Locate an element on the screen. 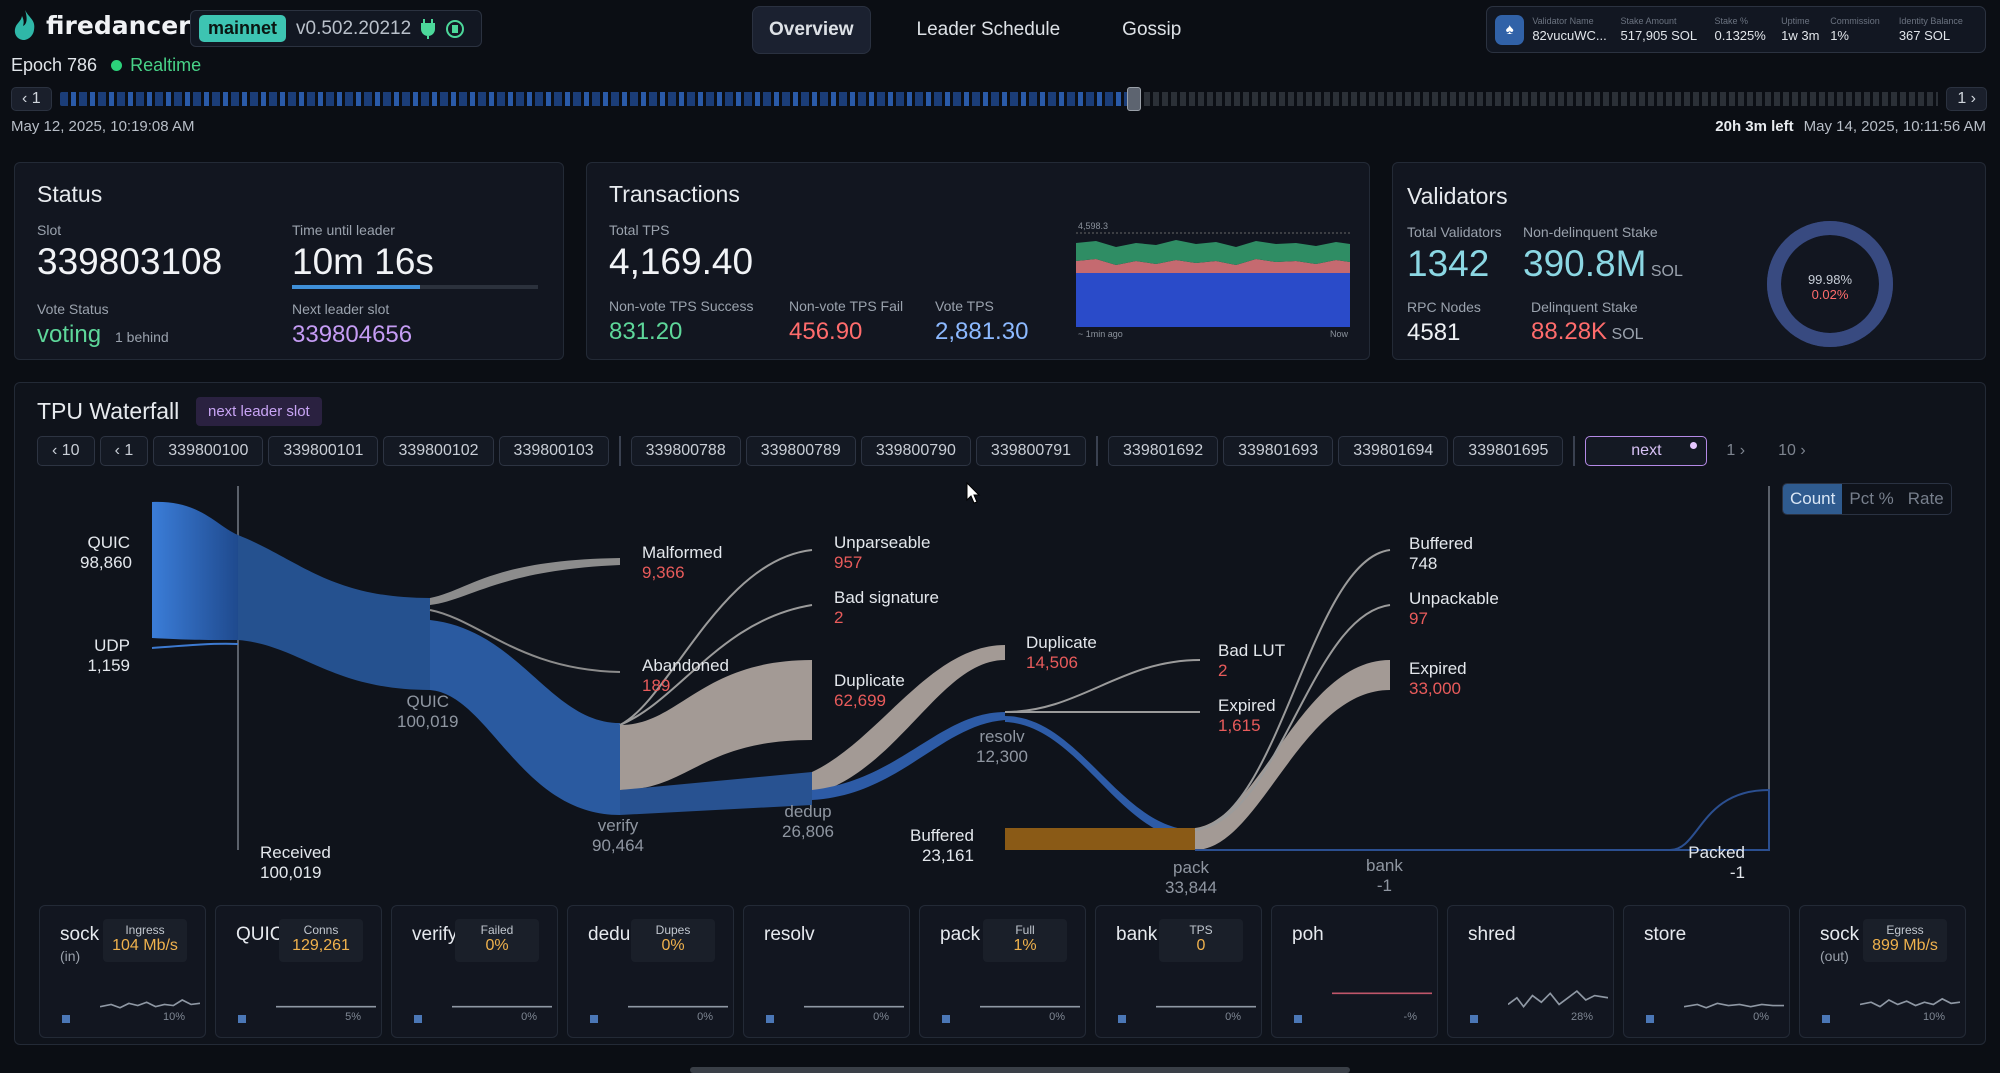  timeline-future-slots is located at coordinates (1536, 99).